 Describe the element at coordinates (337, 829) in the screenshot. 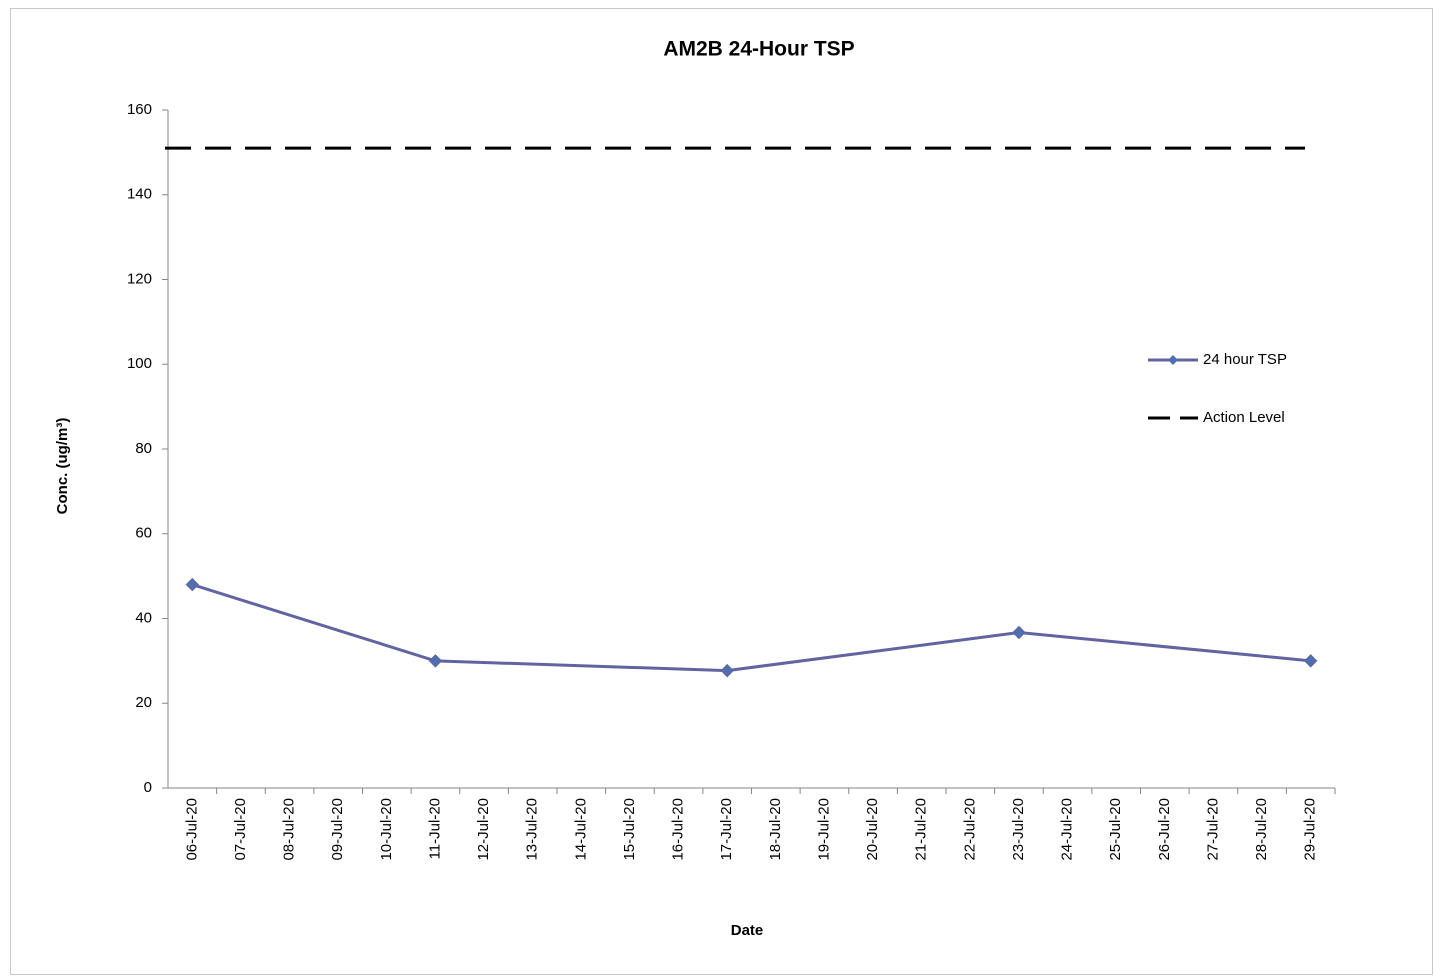

I see `x-tick-label: 09-Jul-20` at that location.